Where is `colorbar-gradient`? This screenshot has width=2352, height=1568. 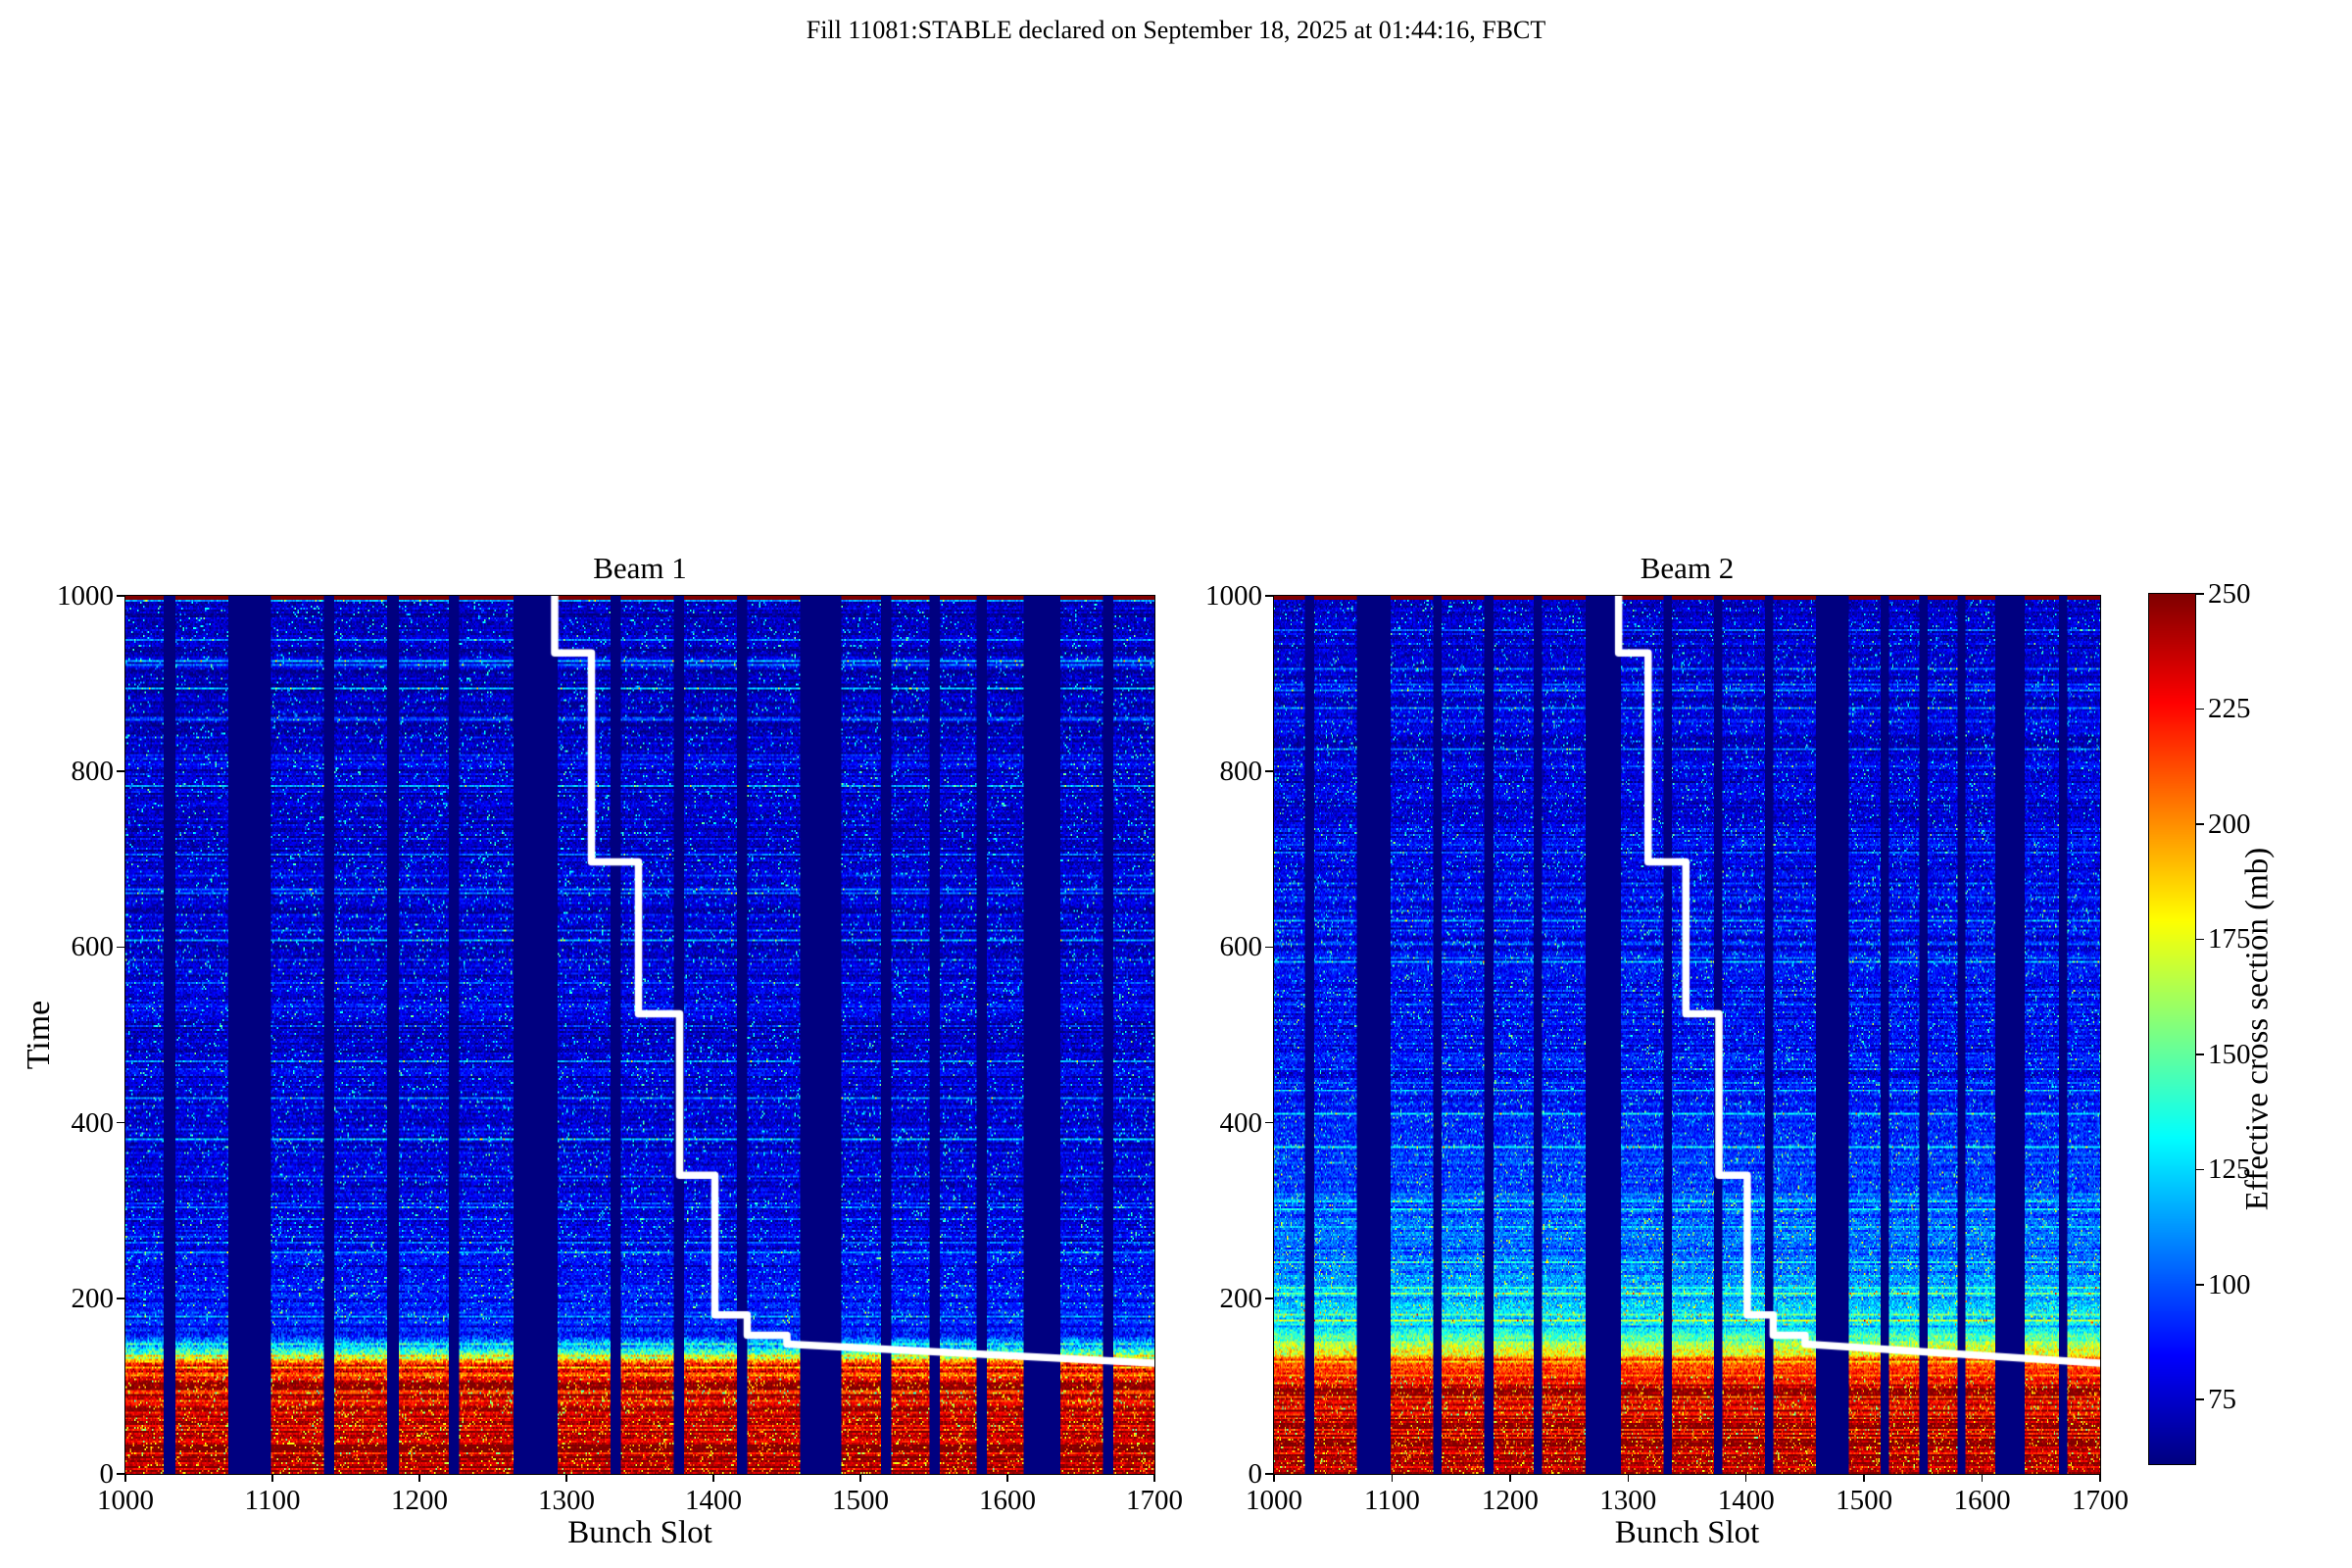 colorbar-gradient is located at coordinates (2172, 1029).